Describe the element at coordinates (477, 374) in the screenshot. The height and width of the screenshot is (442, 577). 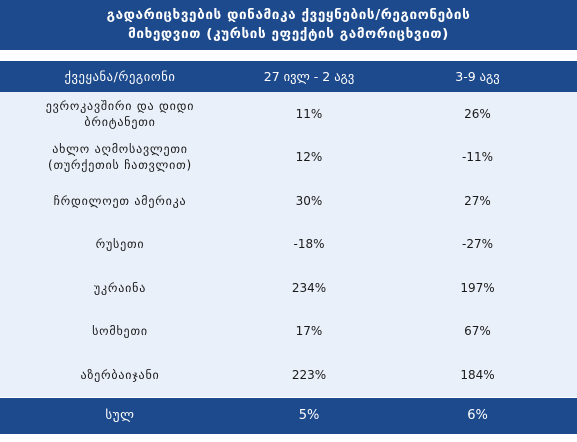
I see `week2-value-cell: 184%` at that location.